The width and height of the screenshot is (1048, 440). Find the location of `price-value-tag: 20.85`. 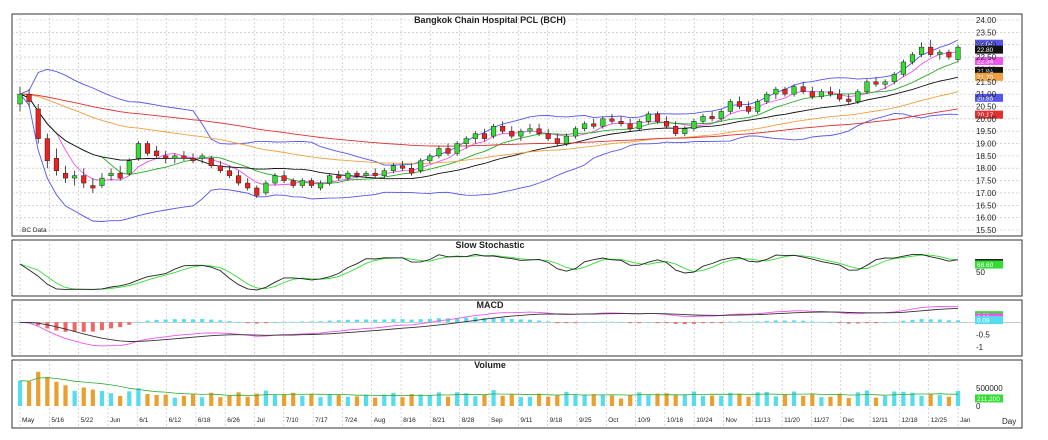

price-value-tag: 20.85 is located at coordinates (985, 98).